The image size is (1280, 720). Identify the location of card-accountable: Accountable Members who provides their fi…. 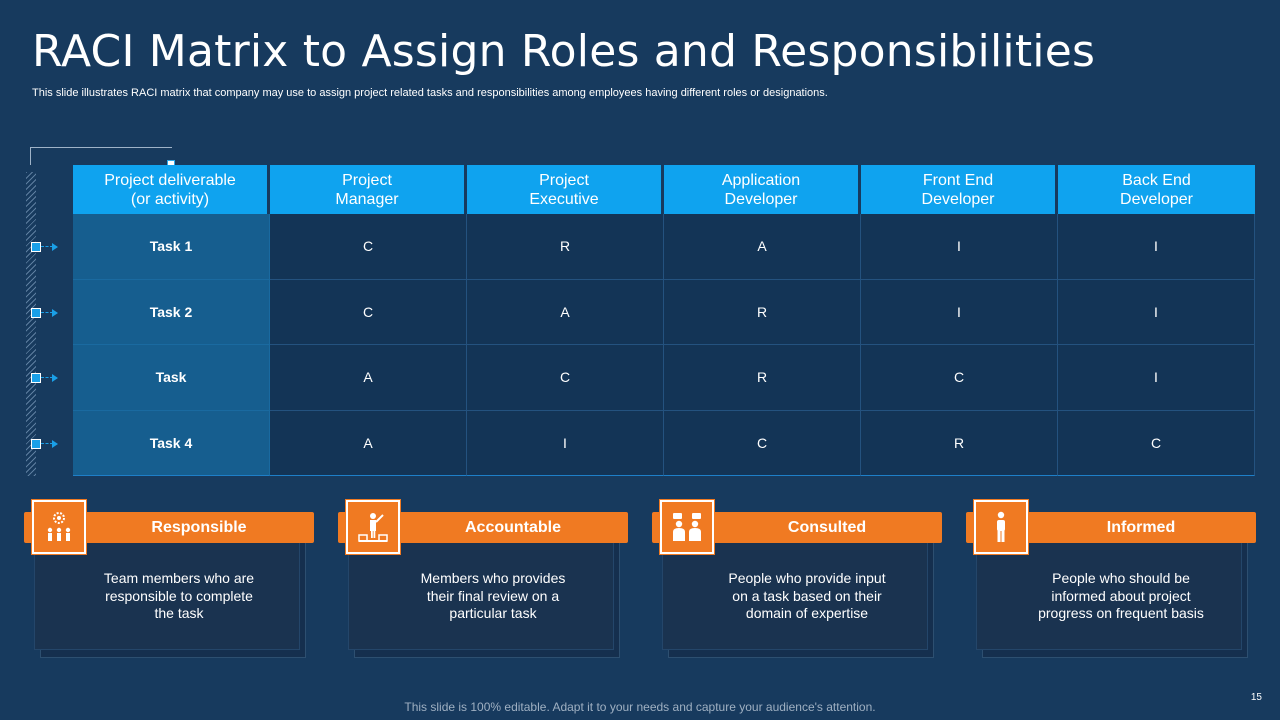
(483, 579).